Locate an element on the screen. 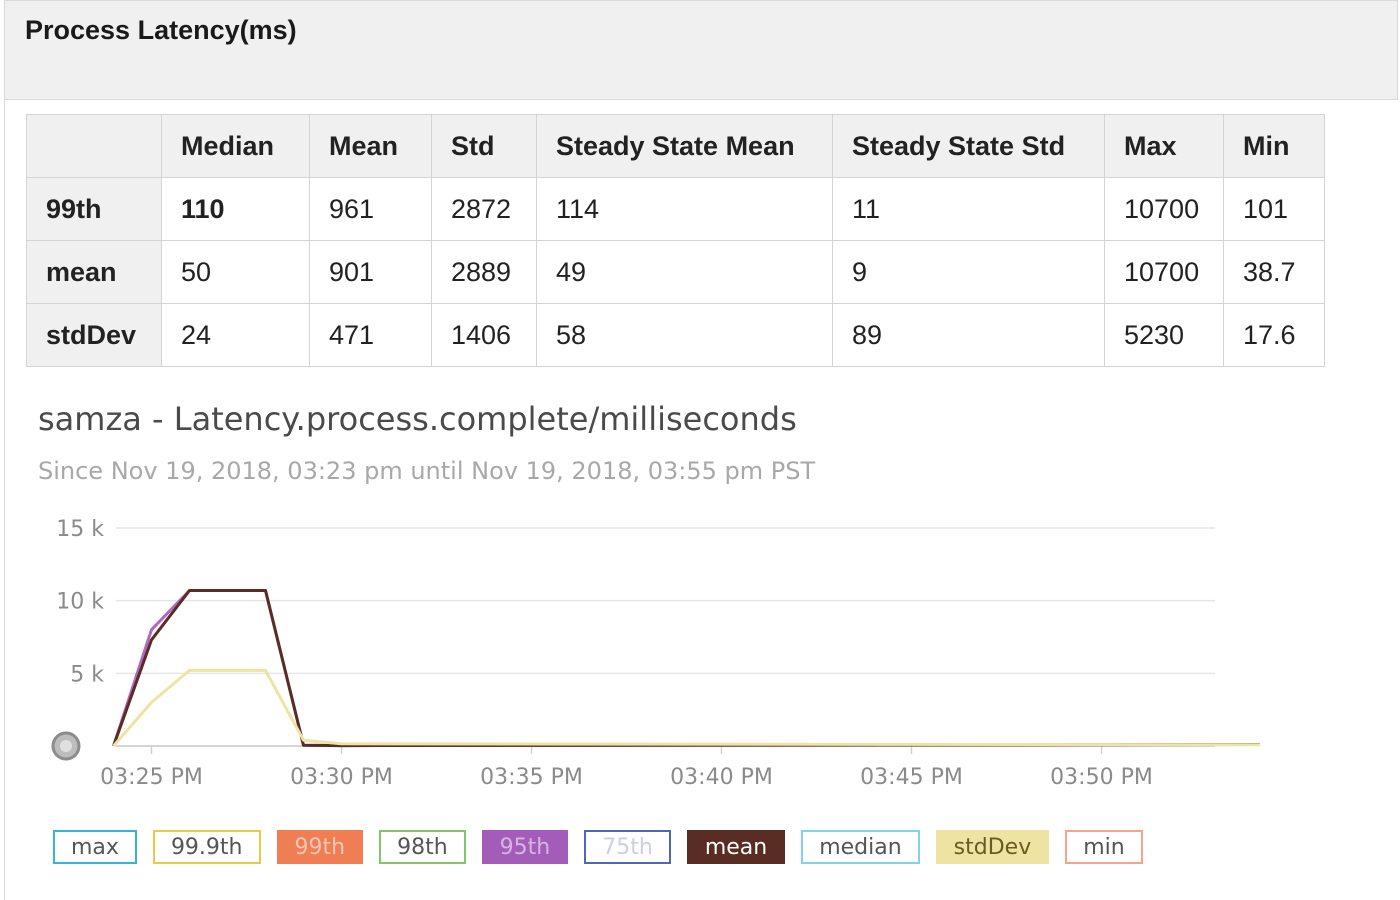  table-row: stdDev 24 471 1406 58 89 5230 17.6 is located at coordinates (675, 335).